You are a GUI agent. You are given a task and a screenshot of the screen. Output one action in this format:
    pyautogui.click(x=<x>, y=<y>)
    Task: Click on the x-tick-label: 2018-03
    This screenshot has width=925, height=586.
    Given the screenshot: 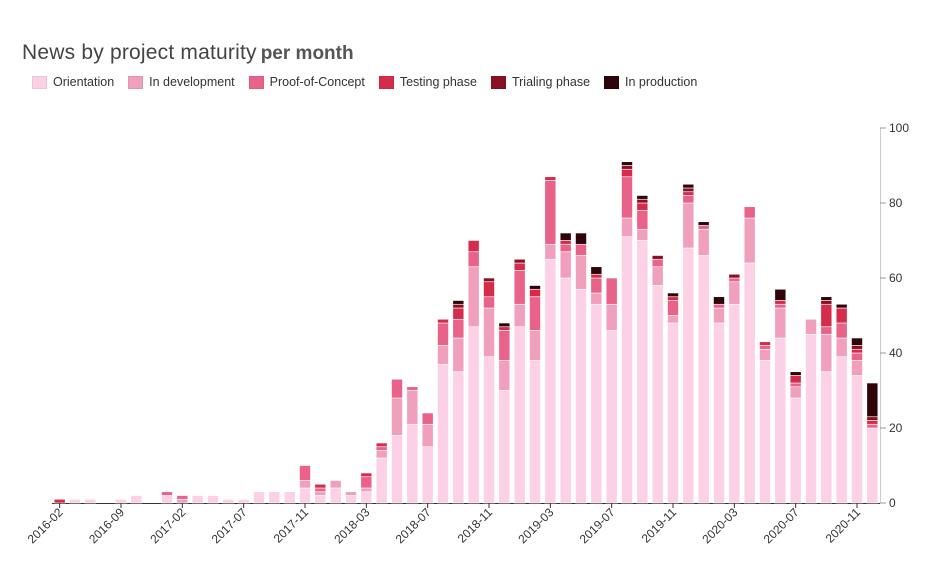 What is the action you would take?
    pyautogui.click(x=351, y=525)
    